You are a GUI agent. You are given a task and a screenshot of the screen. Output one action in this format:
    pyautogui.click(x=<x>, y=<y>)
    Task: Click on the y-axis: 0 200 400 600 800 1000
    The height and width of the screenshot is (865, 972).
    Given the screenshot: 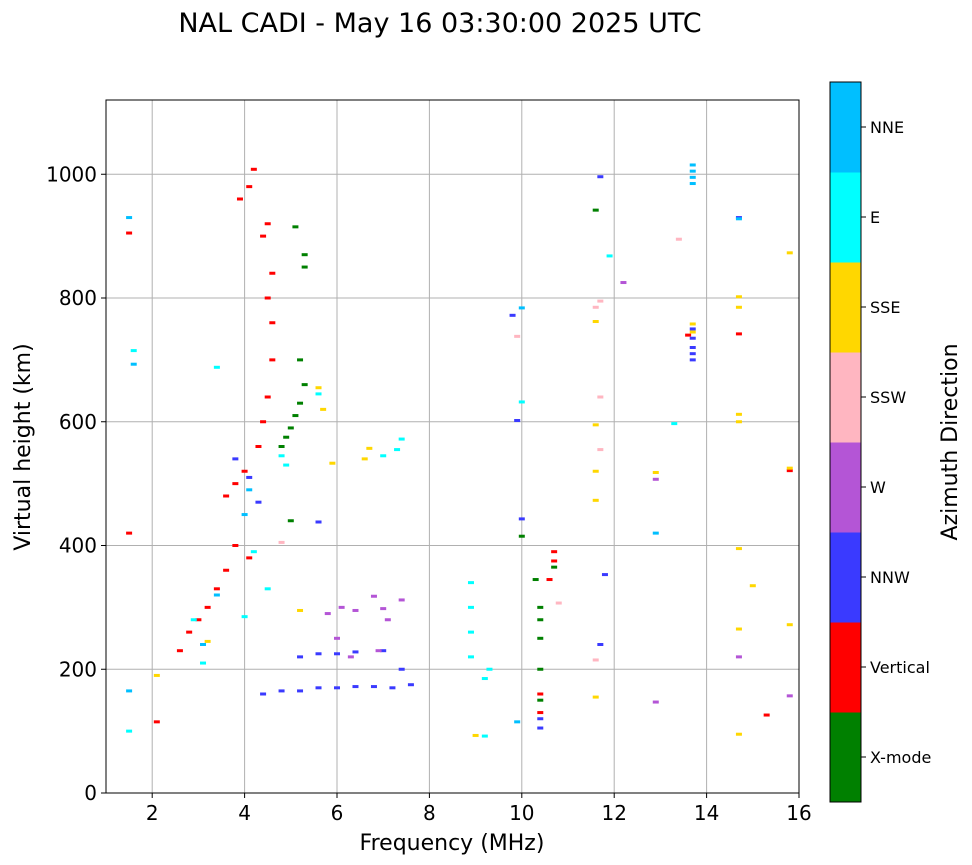 What is the action you would take?
    pyautogui.click(x=76, y=483)
    